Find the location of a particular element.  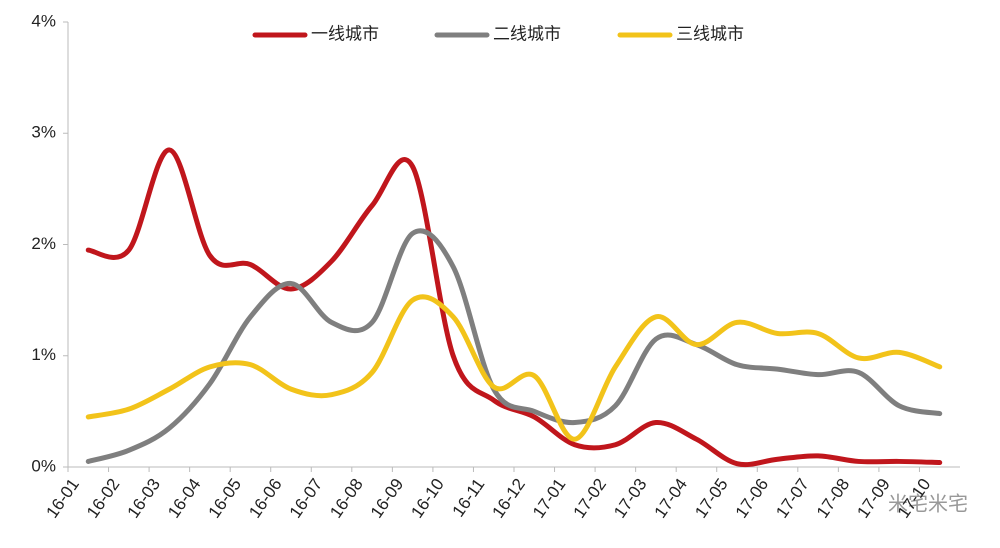

x-tick-label: 16-09 is located at coordinates (387, 498).